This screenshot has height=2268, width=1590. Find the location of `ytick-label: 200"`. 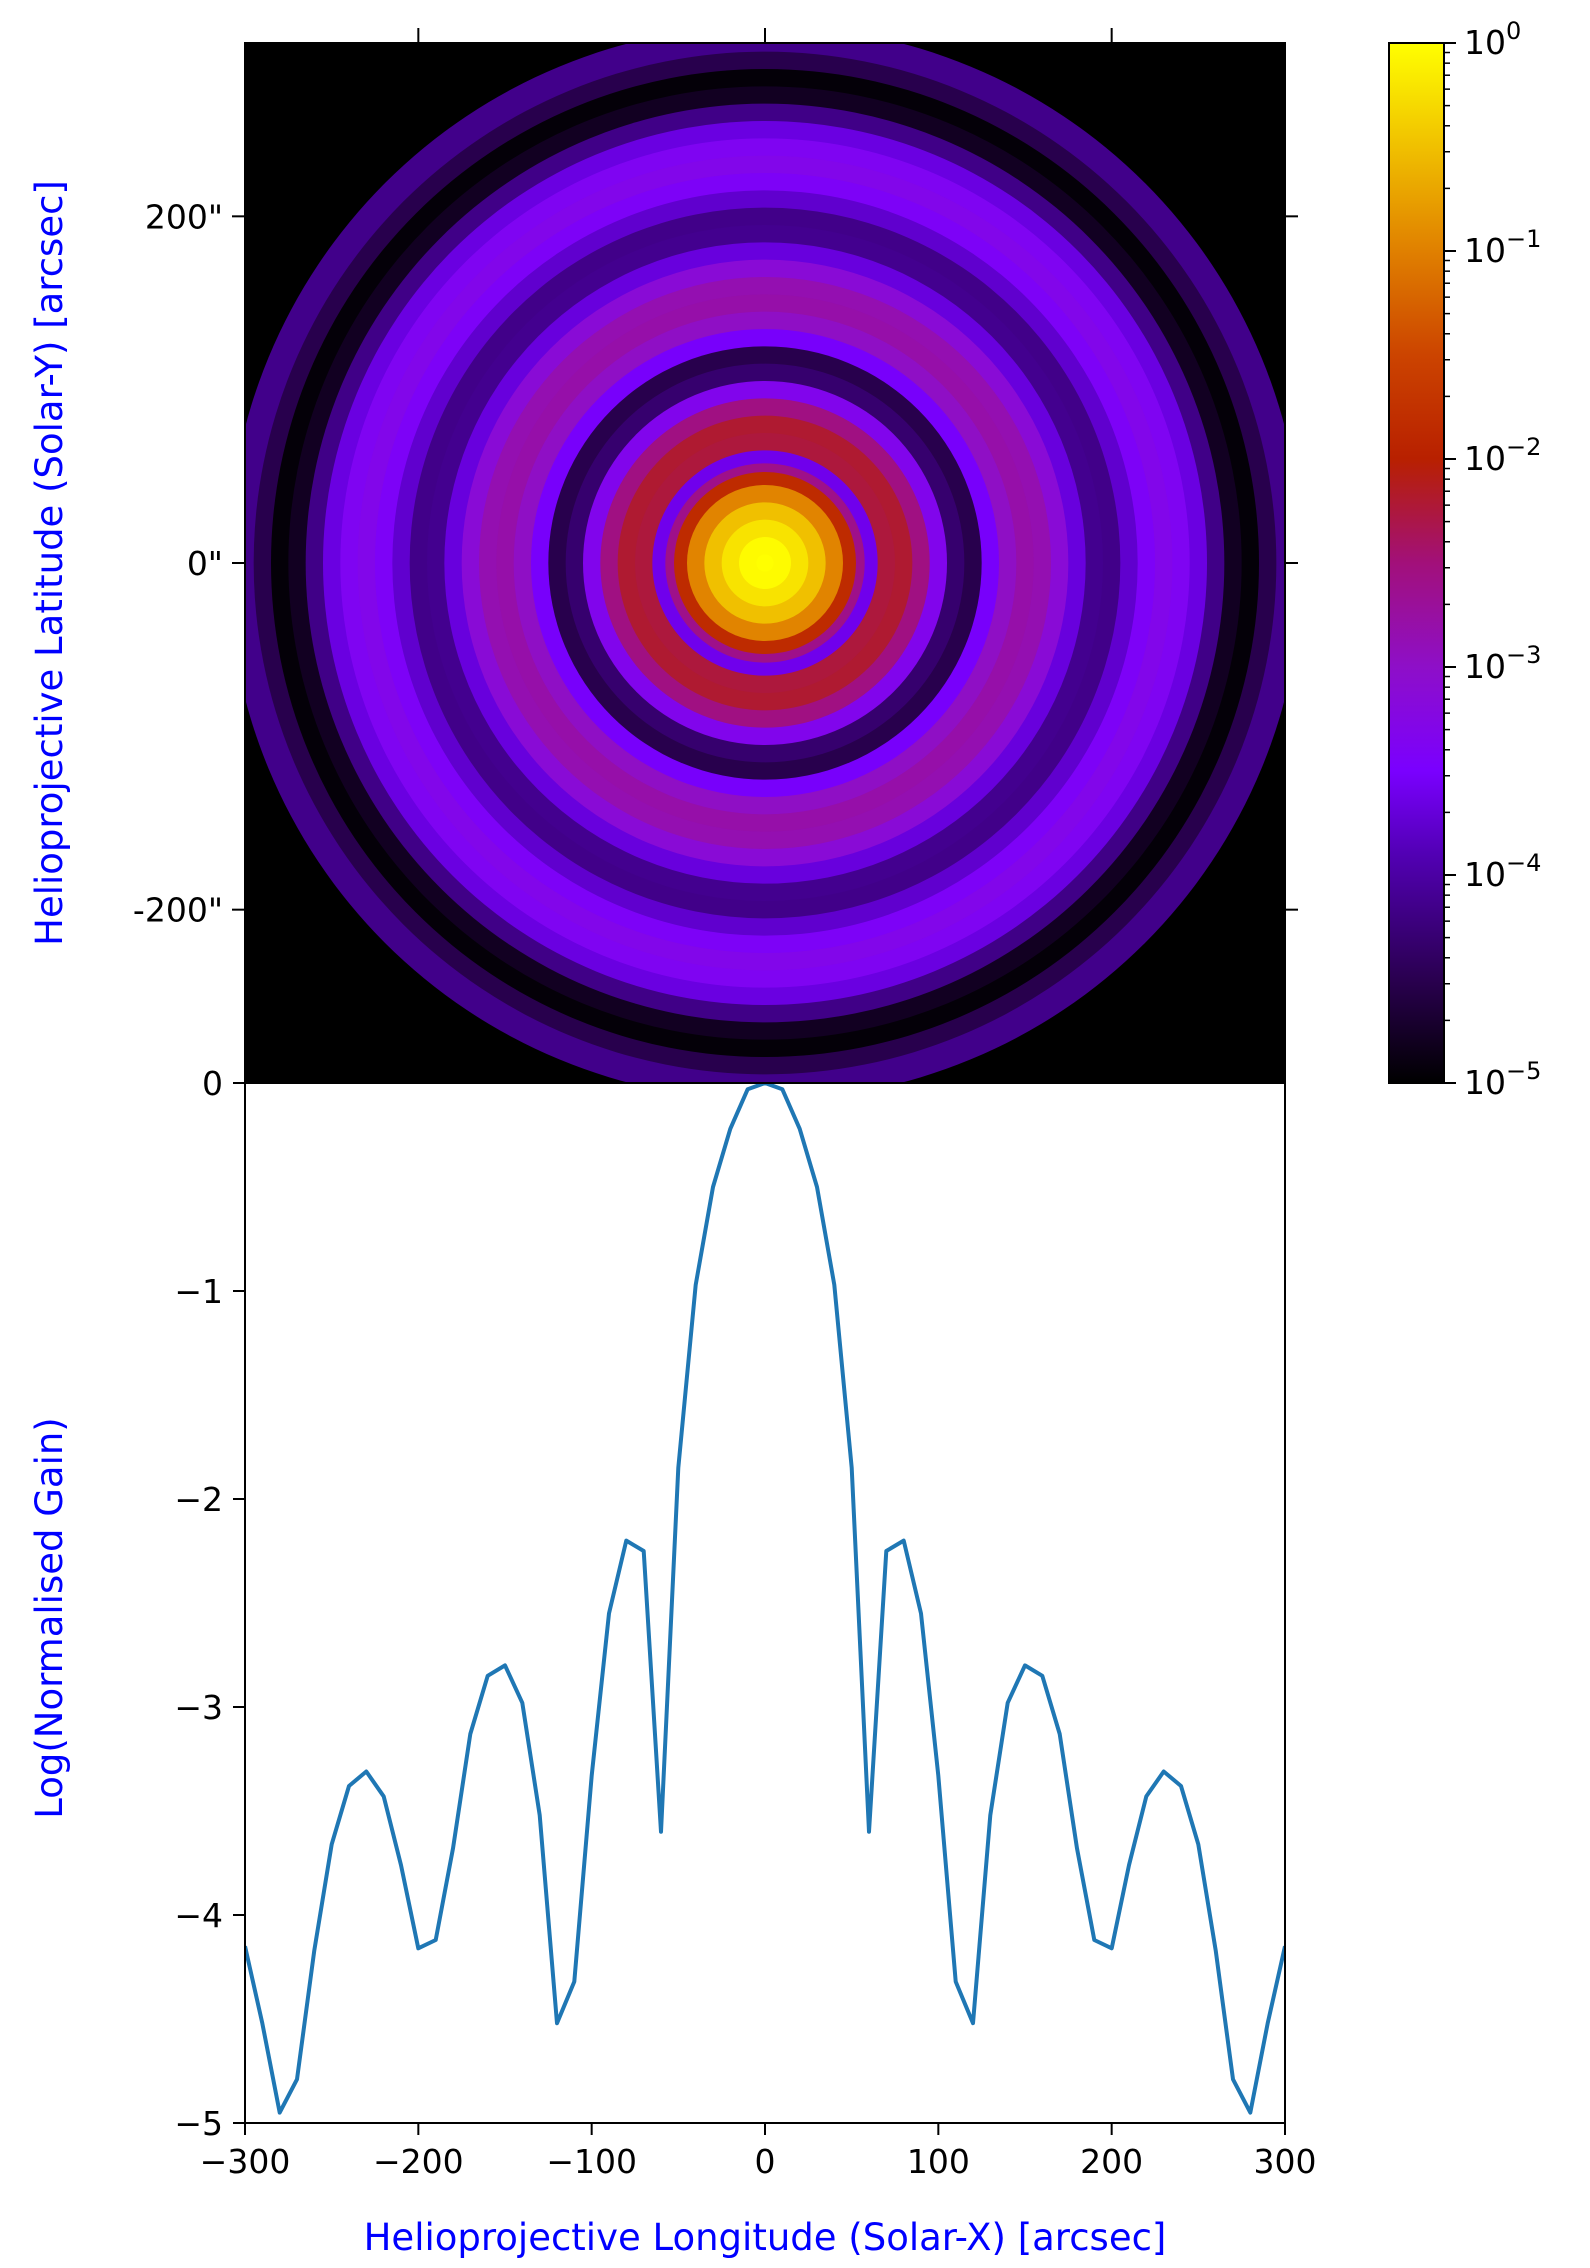

ytick-label: 200" is located at coordinates (184, 216).